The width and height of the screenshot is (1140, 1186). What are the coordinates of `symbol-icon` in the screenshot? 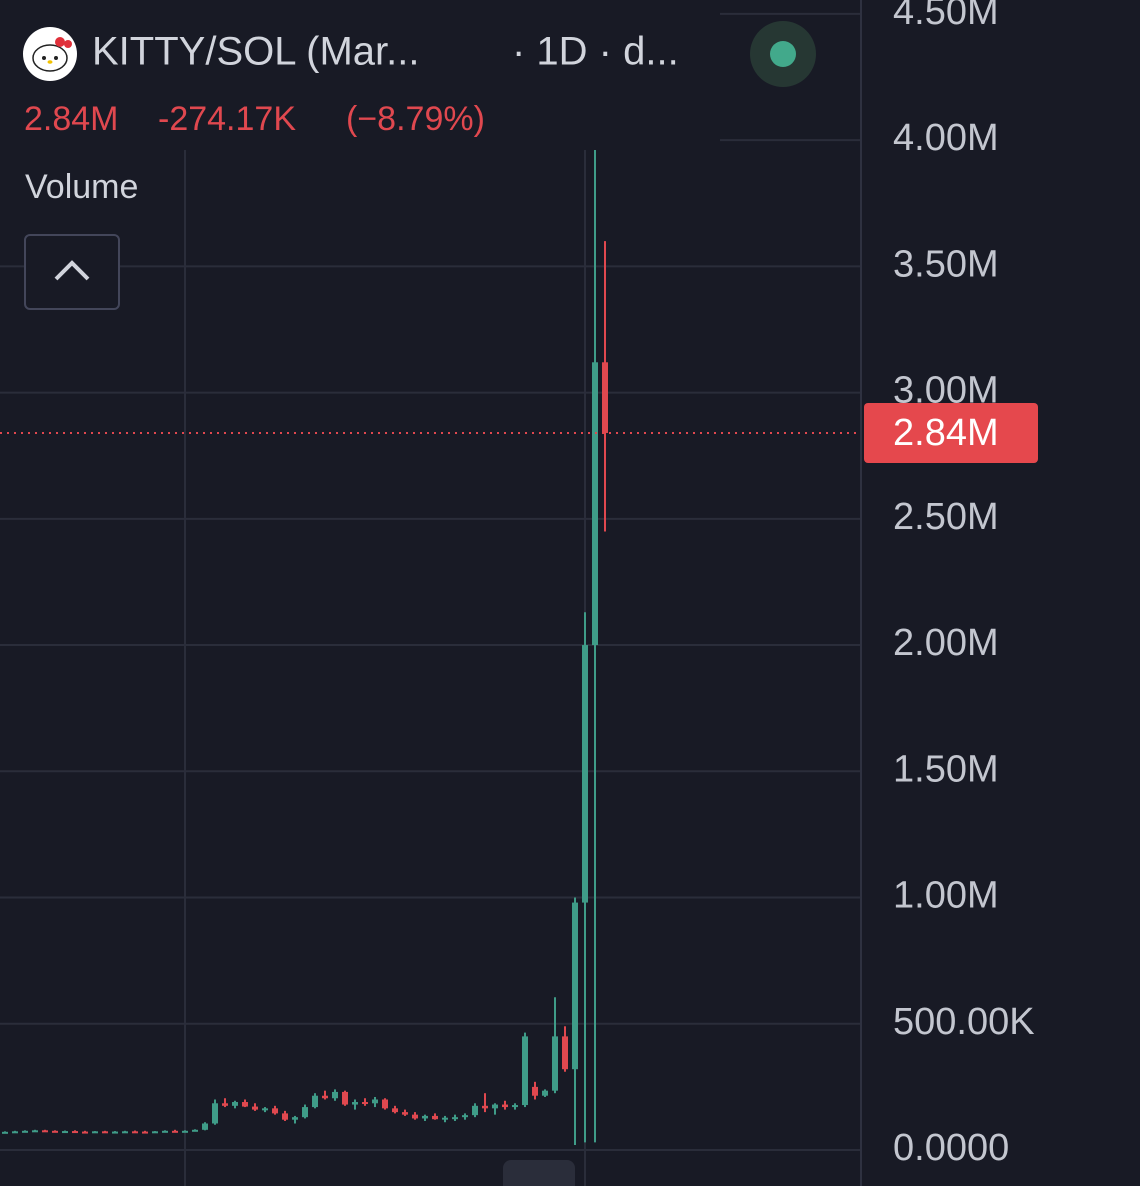 It's located at (50, 54).